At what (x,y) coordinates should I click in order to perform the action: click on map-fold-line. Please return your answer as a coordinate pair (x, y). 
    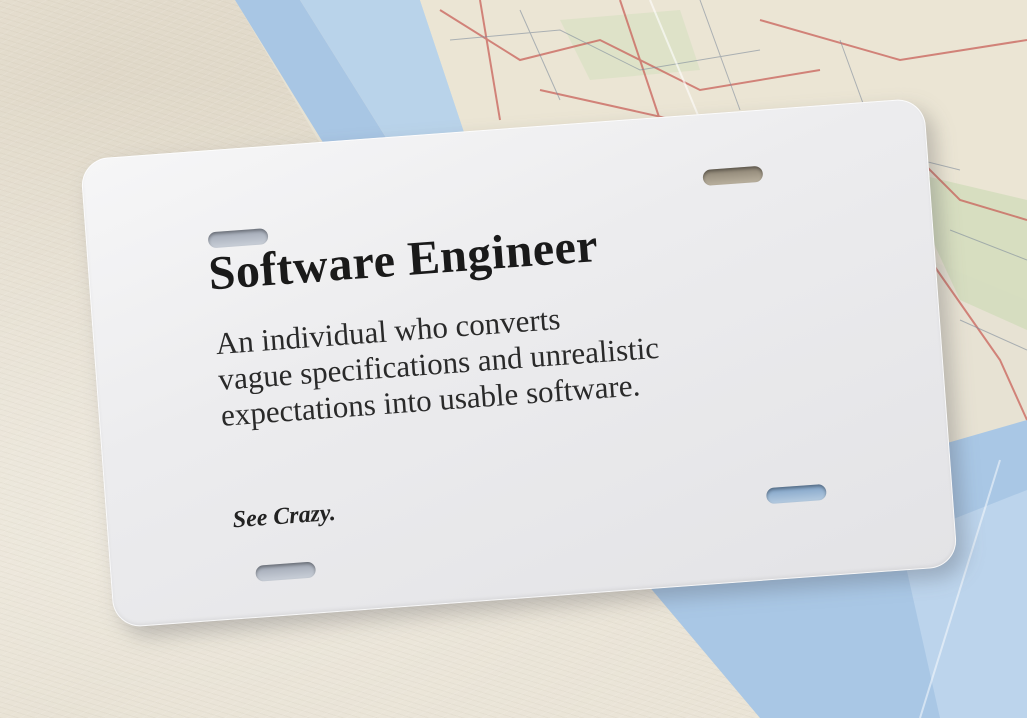
    Looking at the image, I should click on (675, 60).